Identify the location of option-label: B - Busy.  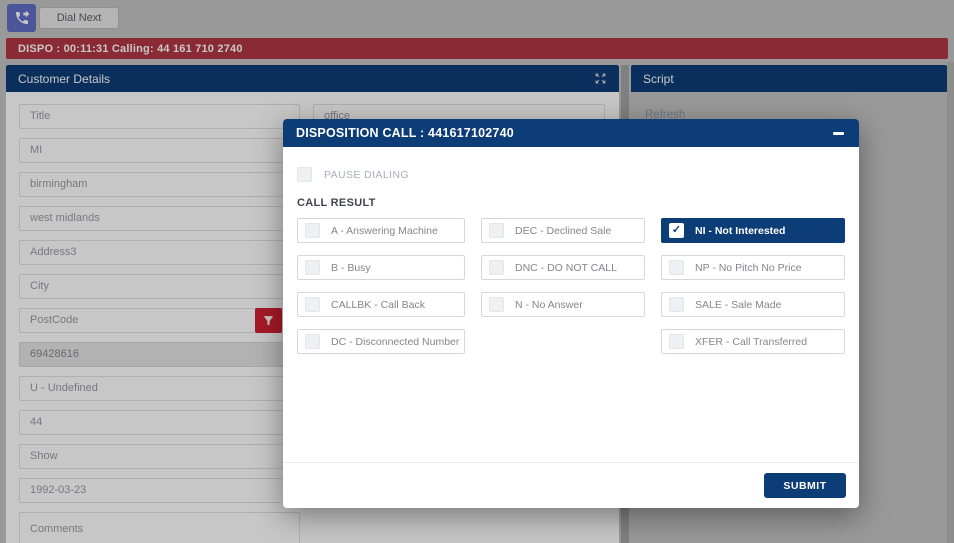
(351, 267).